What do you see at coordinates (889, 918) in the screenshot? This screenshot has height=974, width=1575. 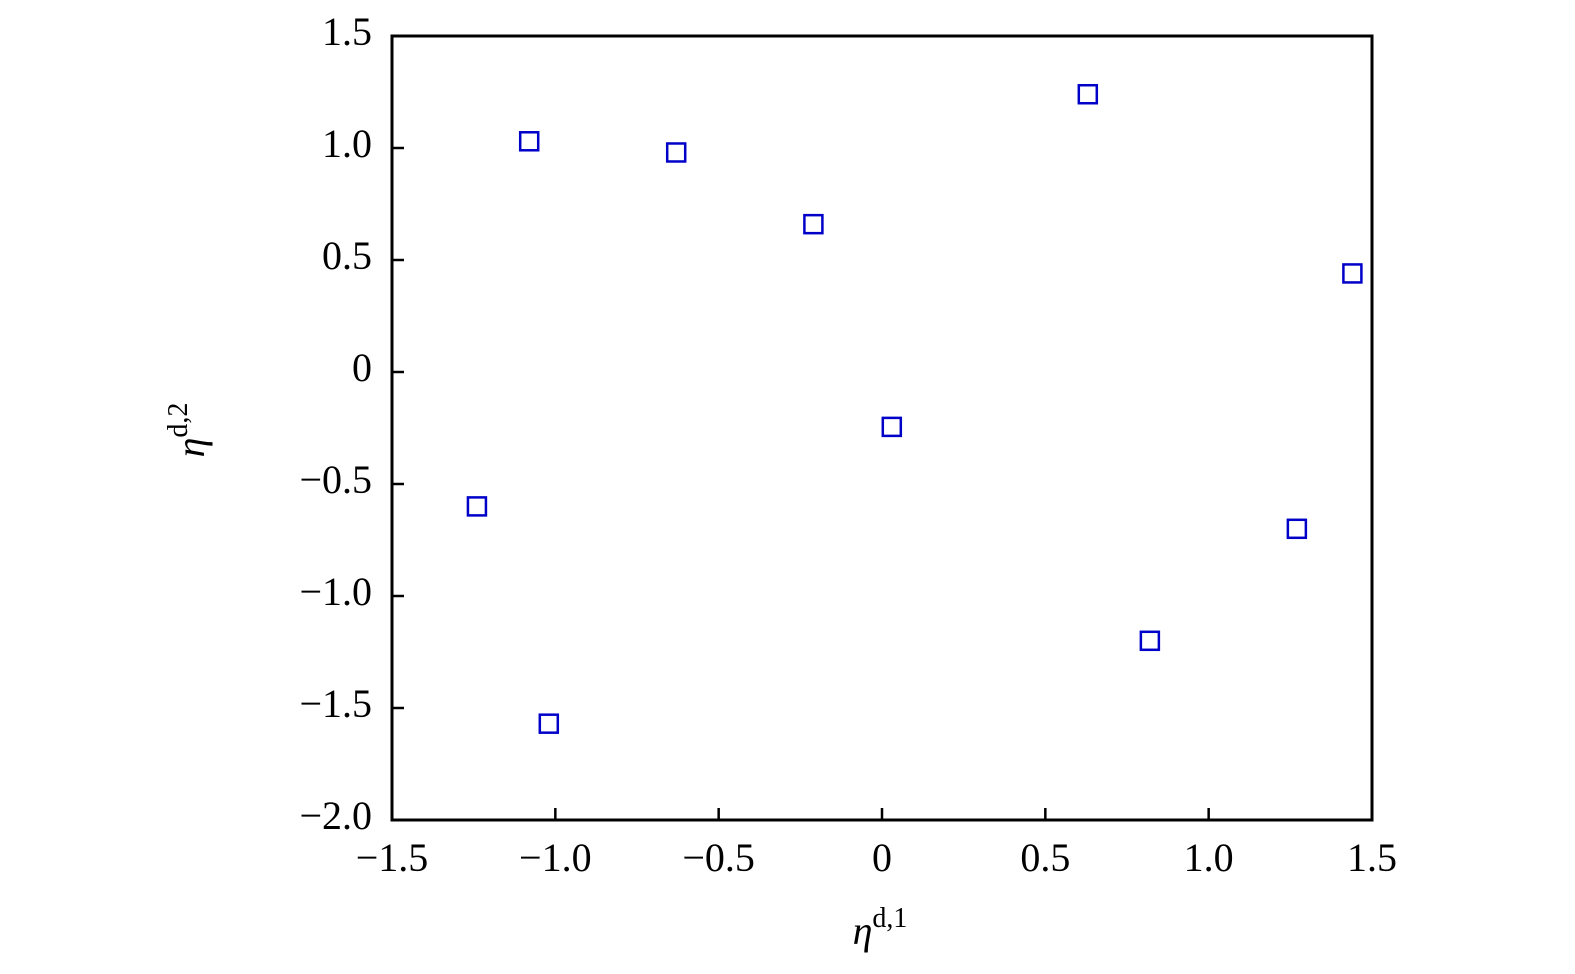 I see `x-label-superscript: d,1` at bounding box center [889, 918].